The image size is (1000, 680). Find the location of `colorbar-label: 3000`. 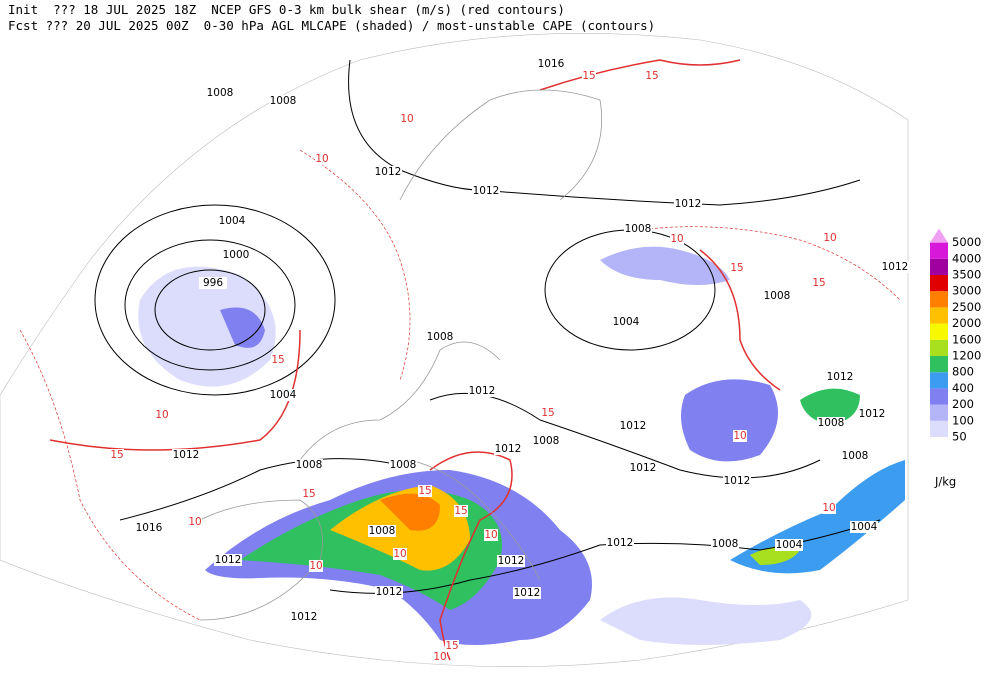

colorbar-label: 3000 is located at coordinates (966, 291).